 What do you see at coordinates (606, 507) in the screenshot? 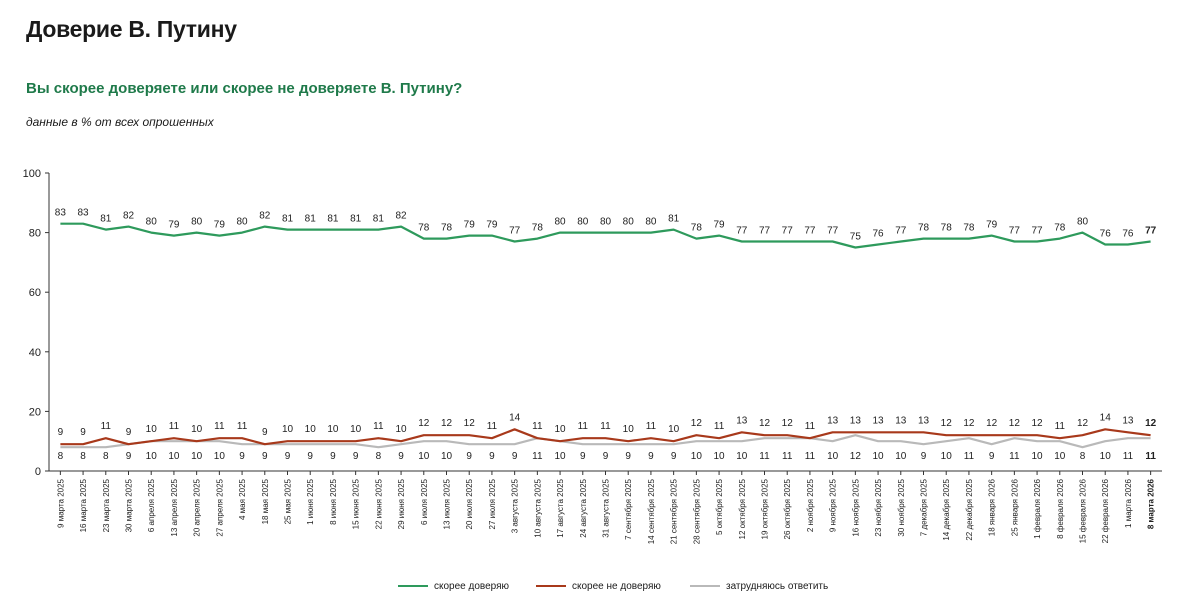
I see `x-tick-label: 31 августа 2025` at bounding box center [606, 507].